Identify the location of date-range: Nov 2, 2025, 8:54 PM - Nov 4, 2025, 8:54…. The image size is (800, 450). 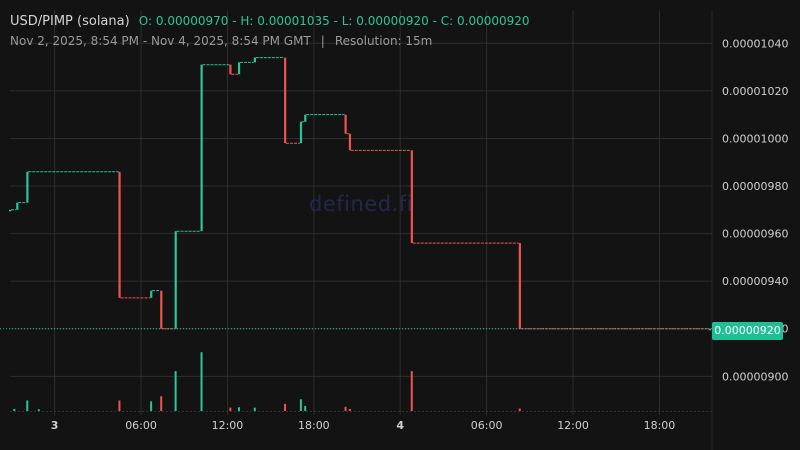
(160, 41).